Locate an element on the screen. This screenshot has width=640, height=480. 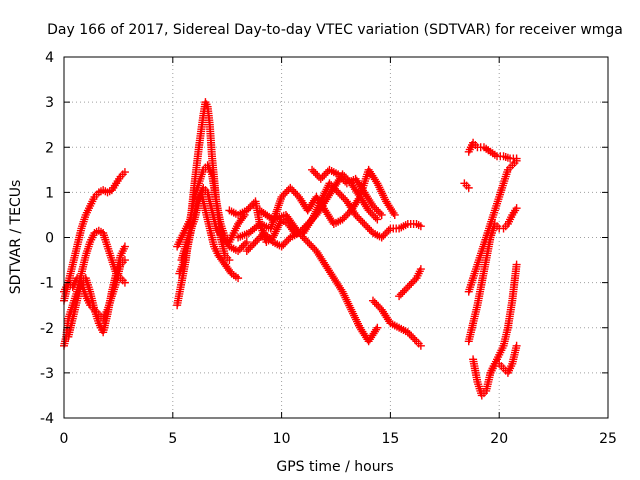
x-tick-label: 0 is located at coordinates (64, 439).